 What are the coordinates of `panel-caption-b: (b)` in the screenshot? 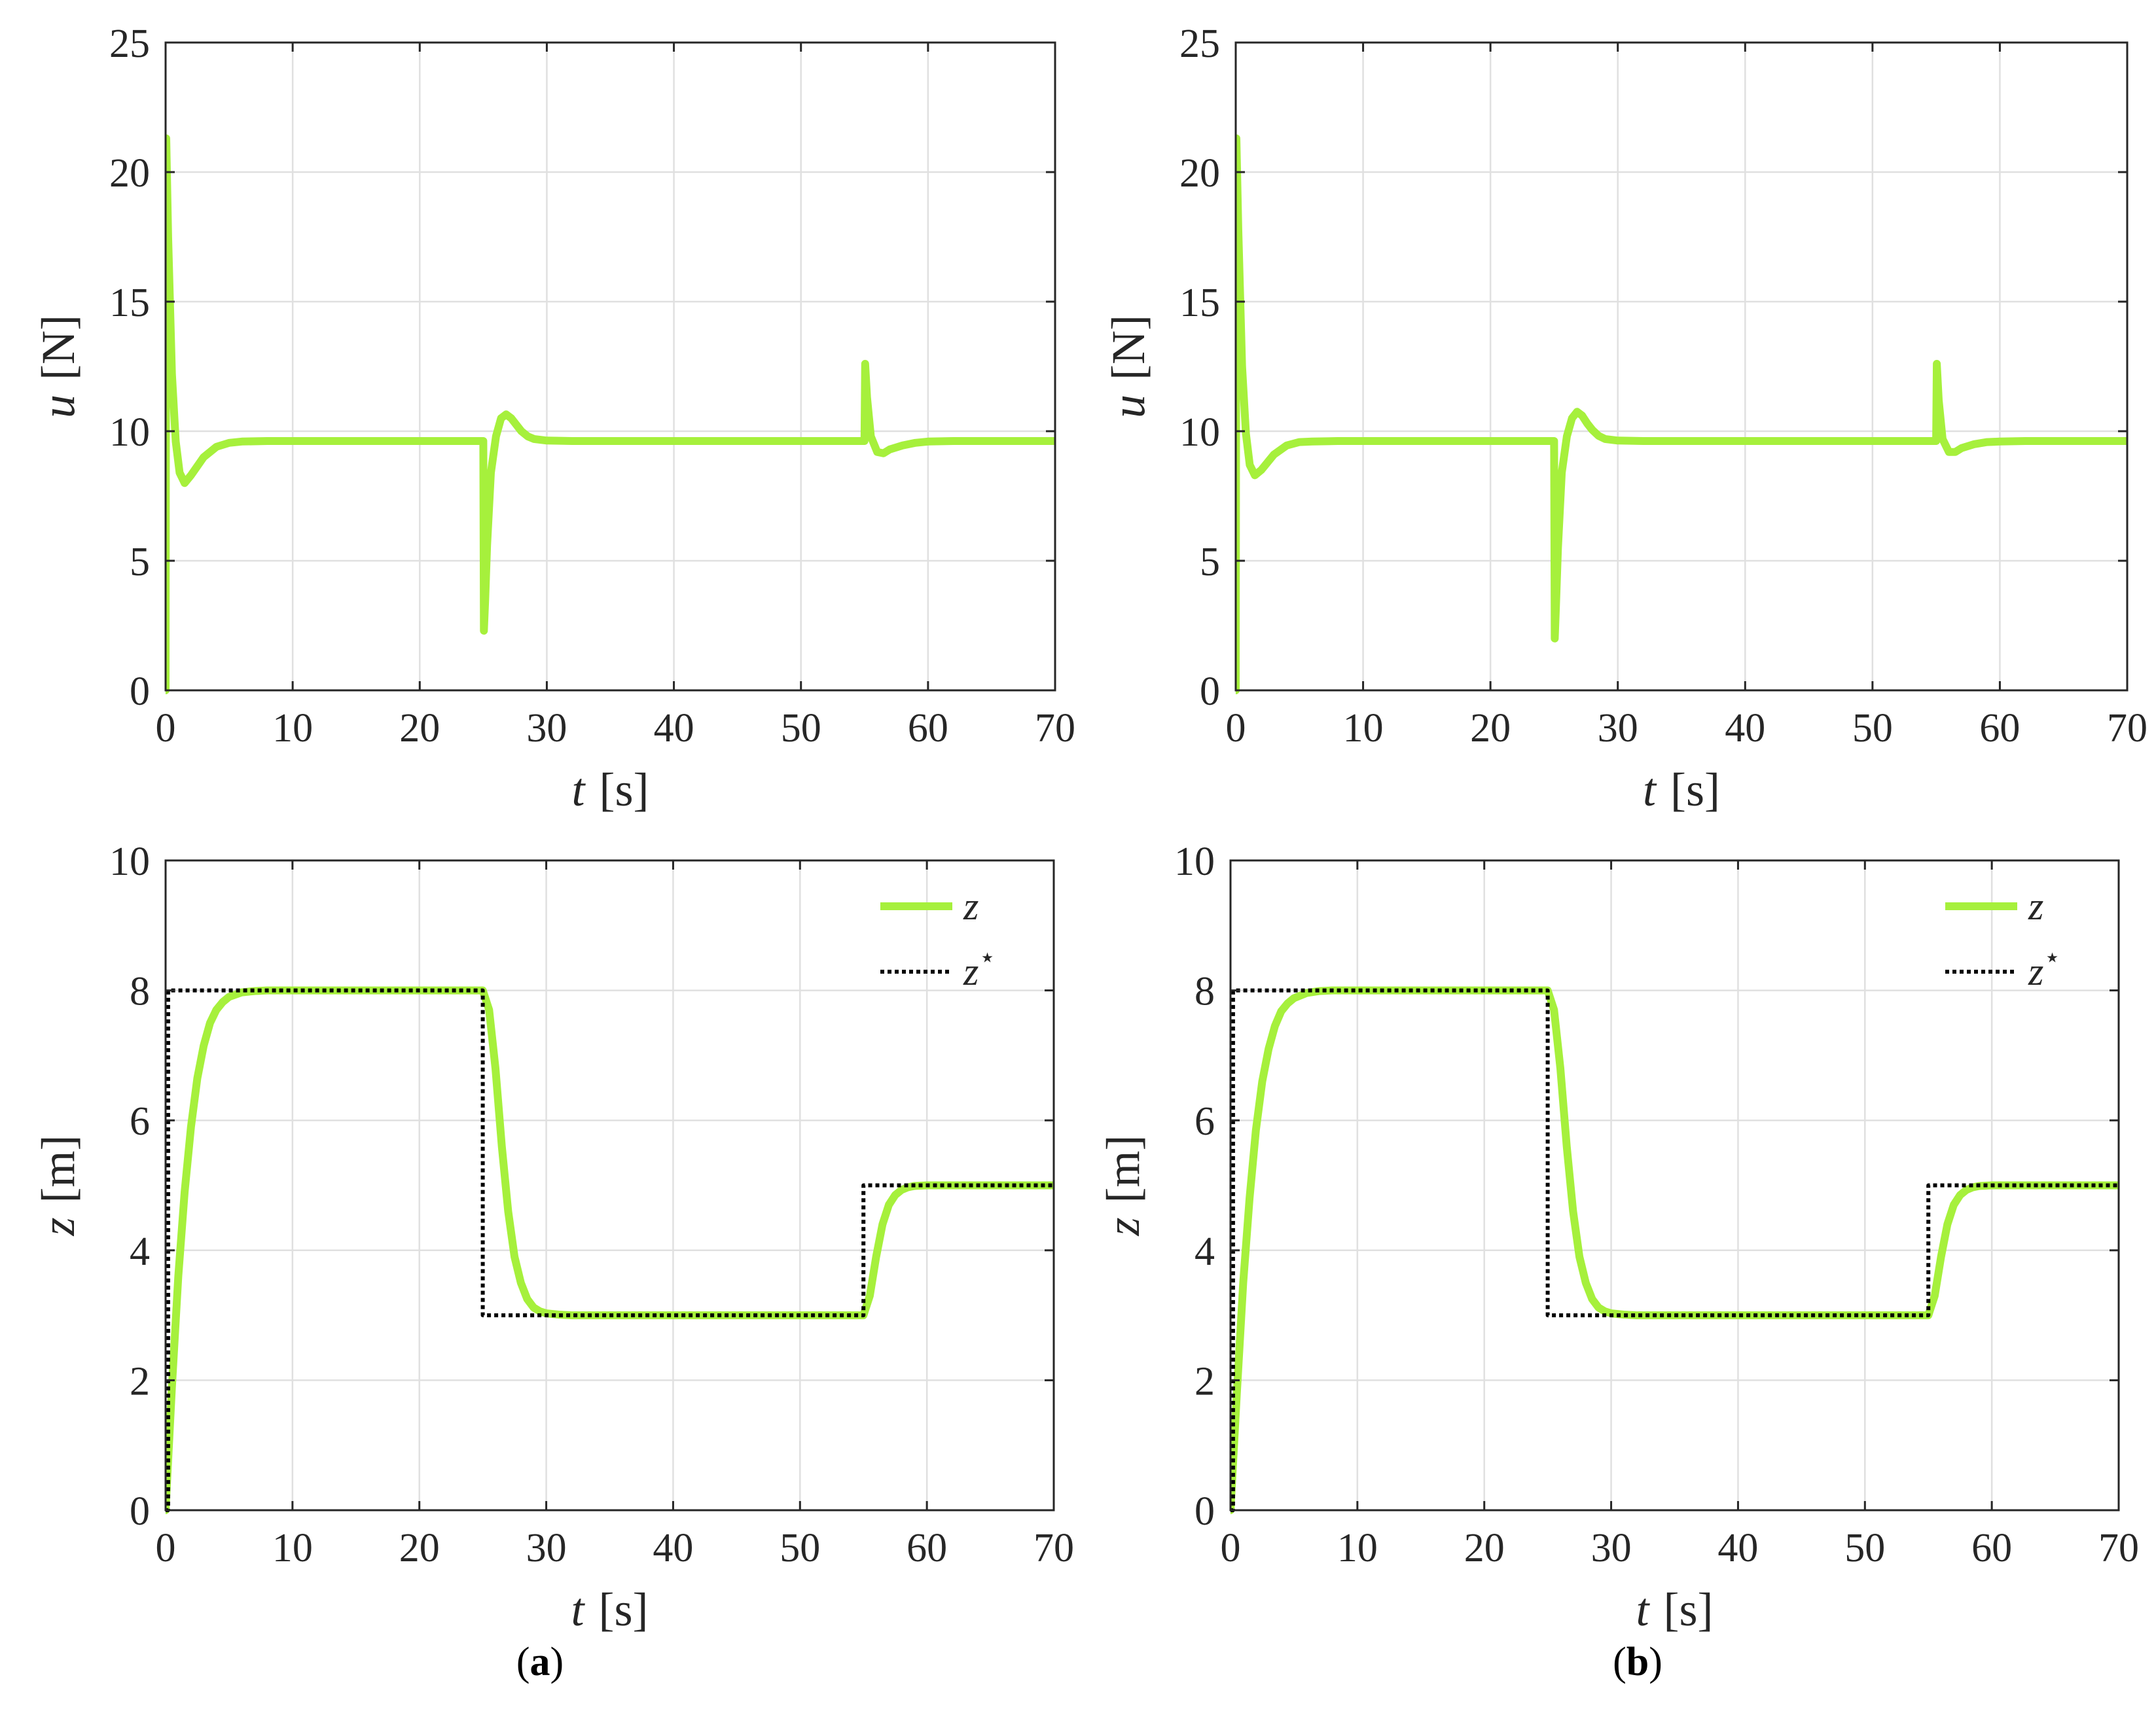 It's located at (1637, 1662).